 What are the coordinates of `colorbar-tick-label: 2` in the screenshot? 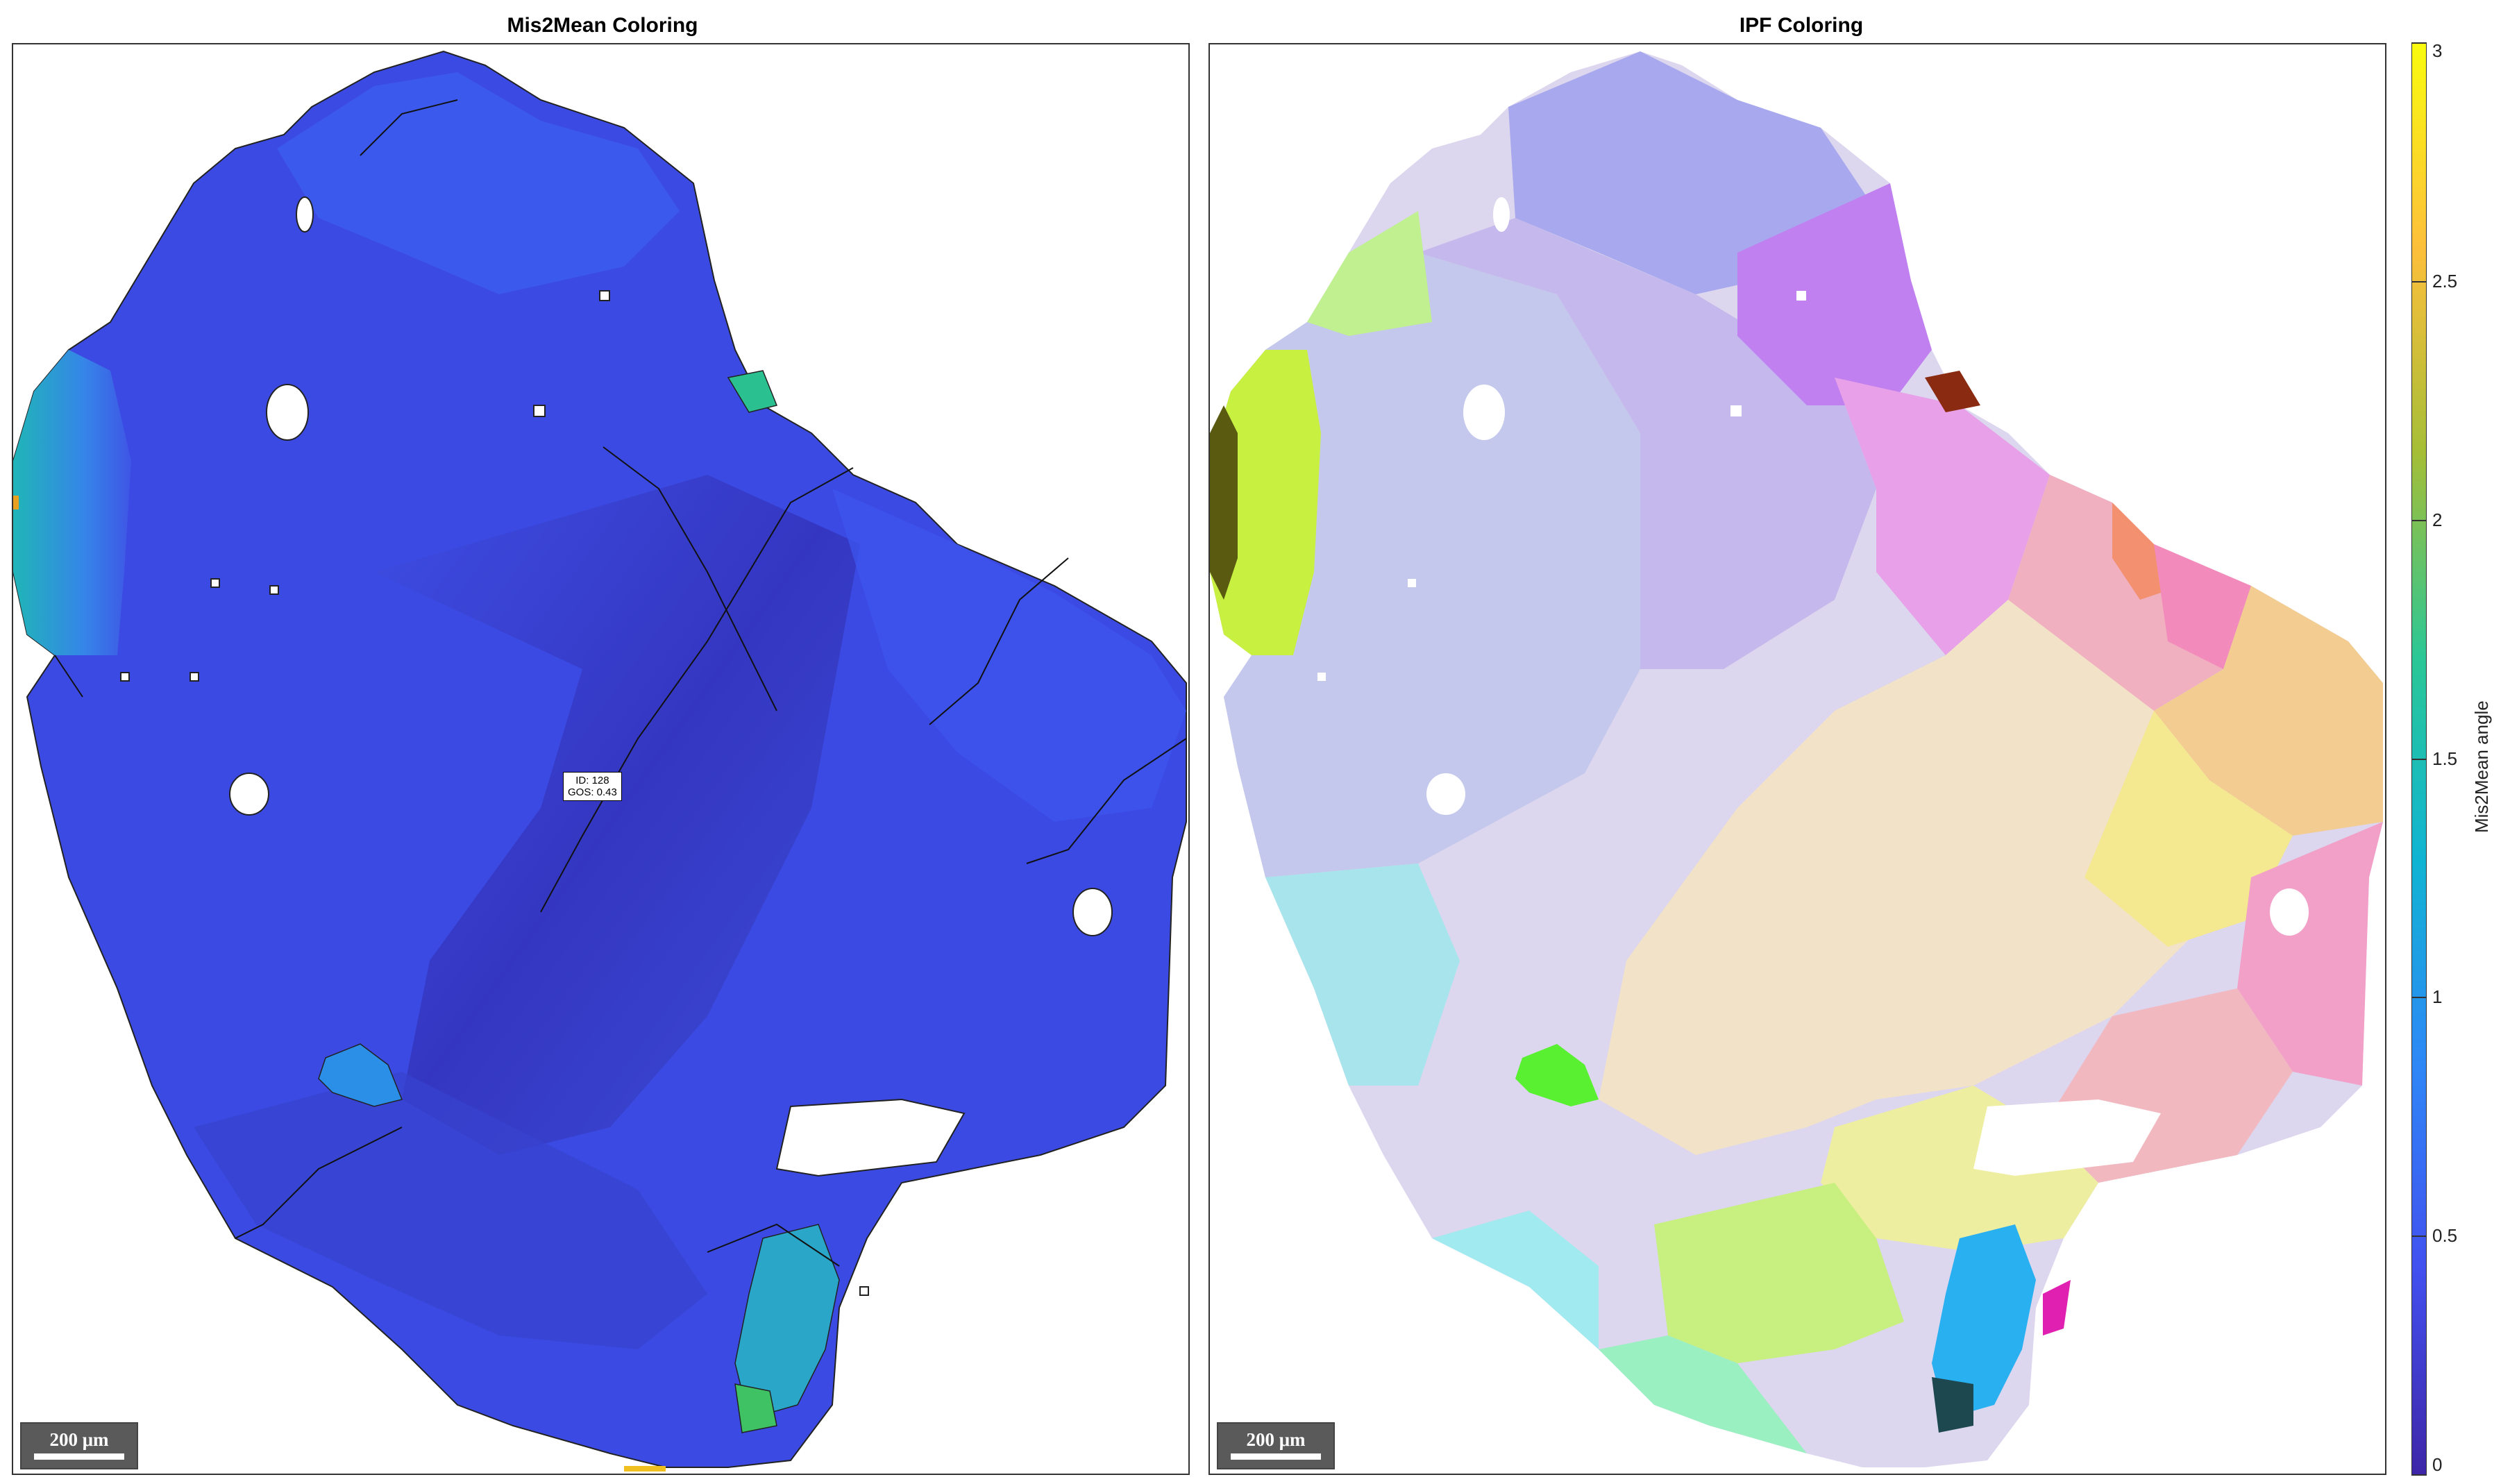 It's located at (2437, 520).